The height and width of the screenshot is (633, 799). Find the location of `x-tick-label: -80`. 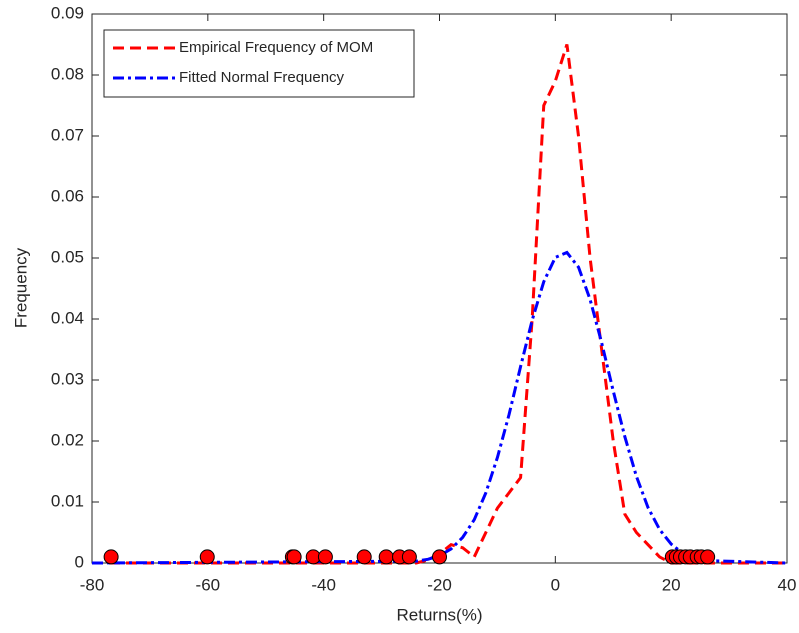

x-tick-label: -80 is located at coordinates (92, 584).